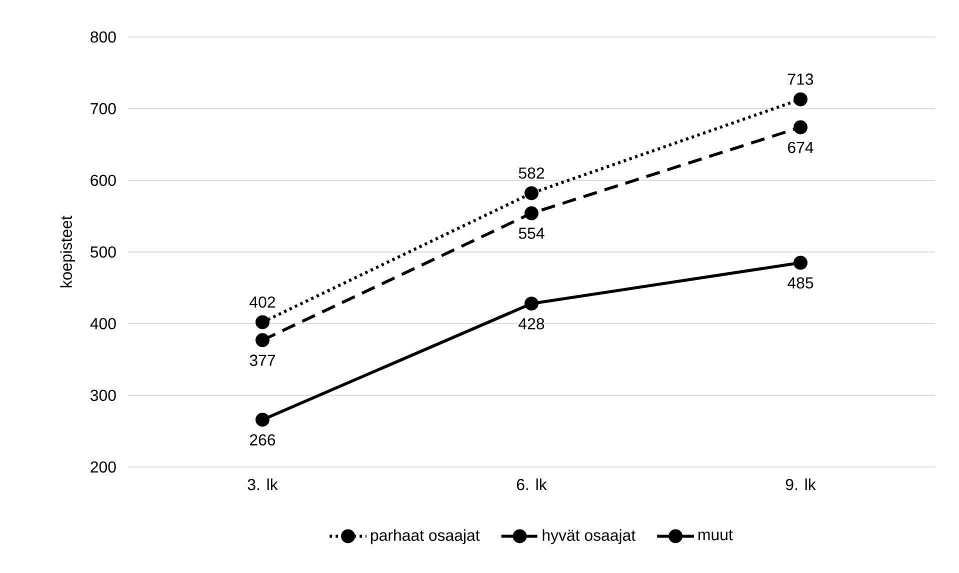  Describe the element at coordinates (531, 173) in the screenshot. I see `data-label: 582` at that location.